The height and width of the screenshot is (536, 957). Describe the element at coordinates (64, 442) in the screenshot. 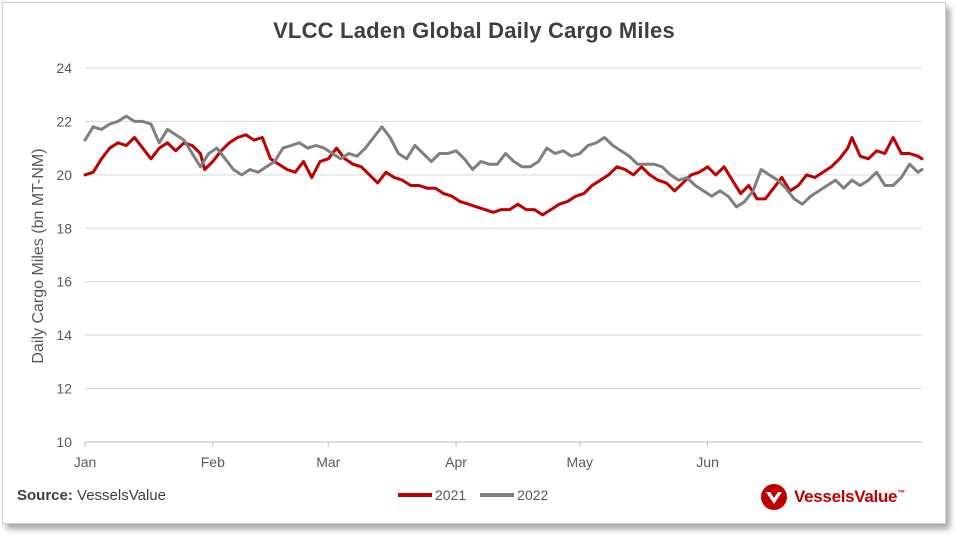

I see `y-tick-10: 10` at that location.